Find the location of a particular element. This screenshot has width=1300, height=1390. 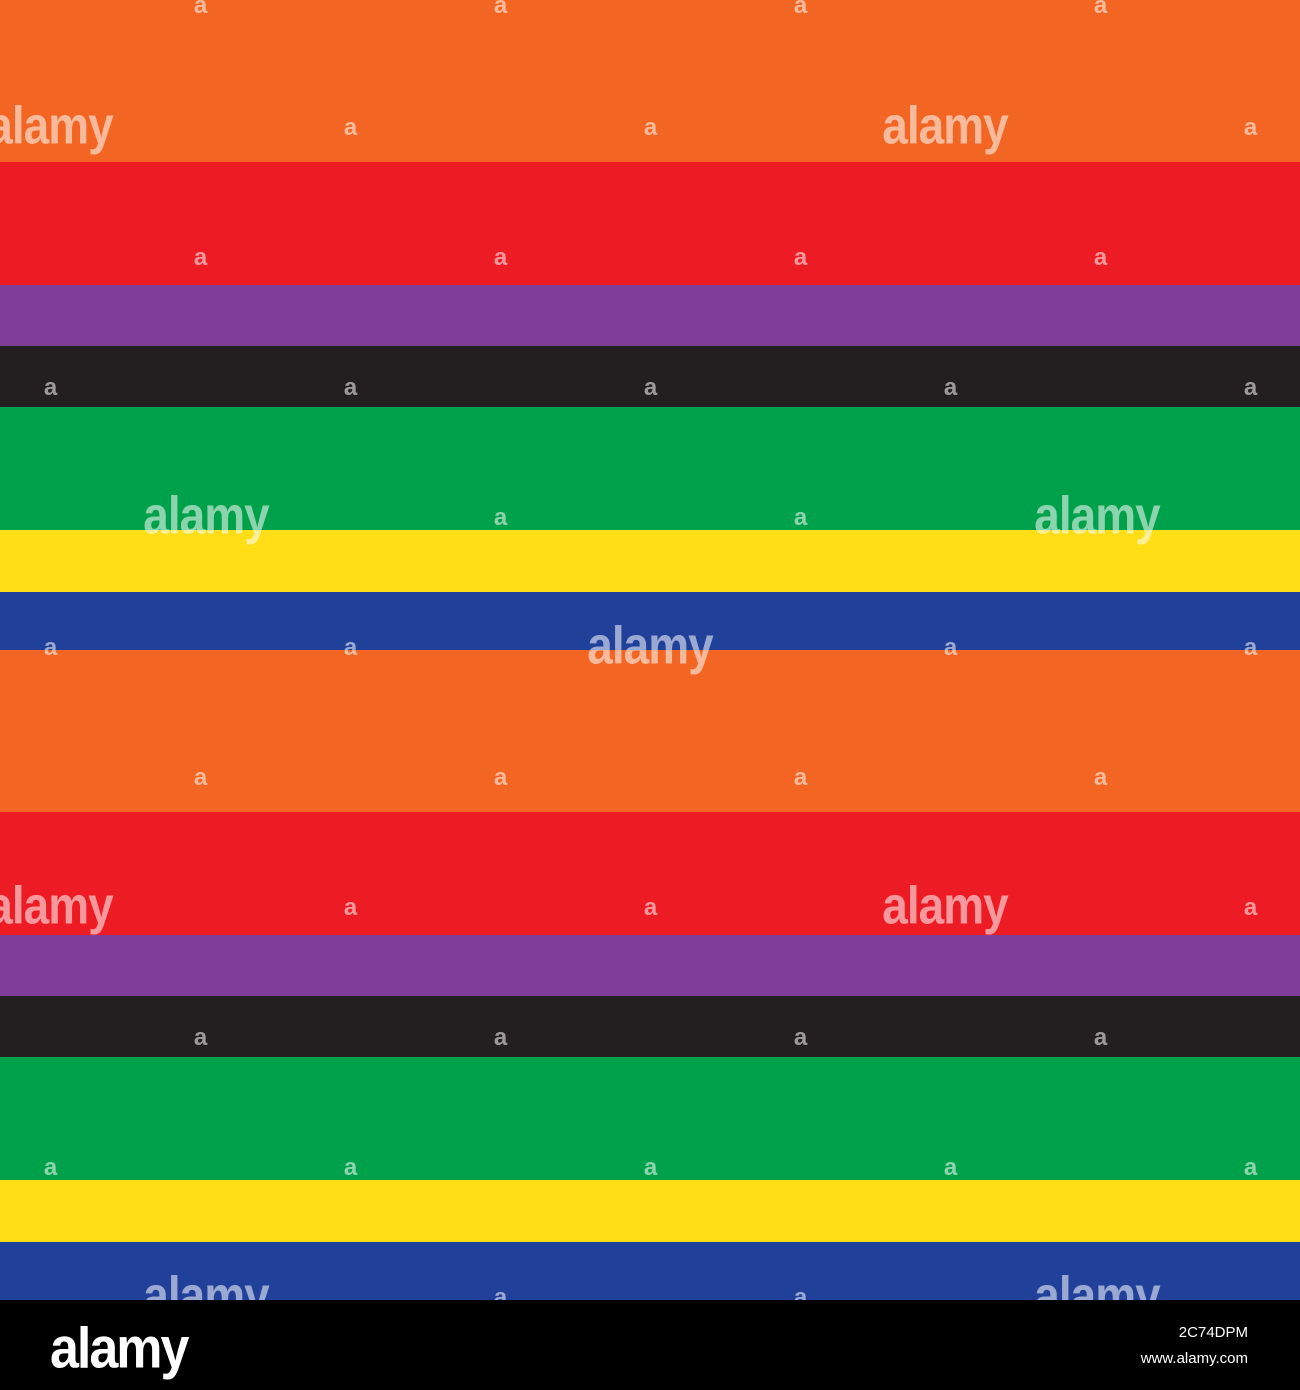

image-id: 2C74DPM is located at coordinates (1213, 1332).